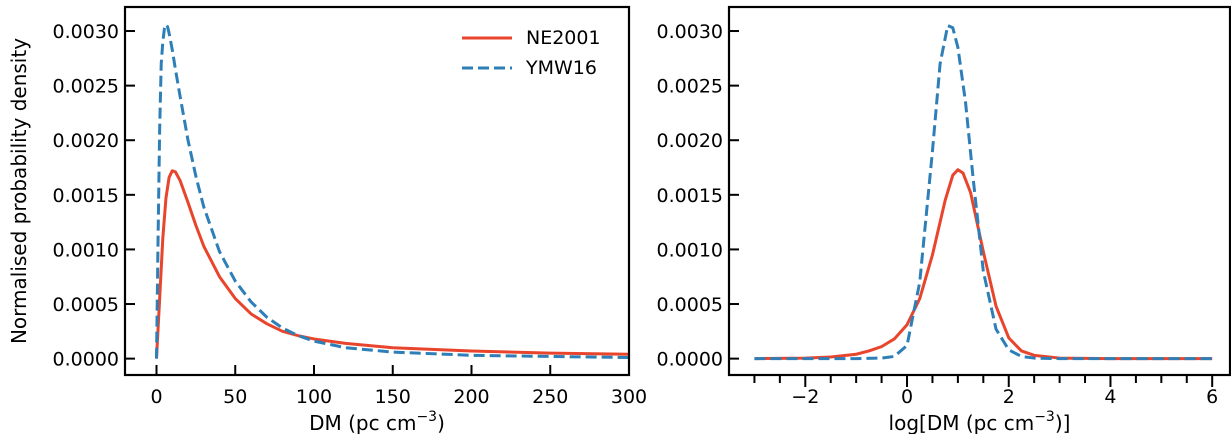 The height and width of the screenshot is (434, 1231). Describe the element at coordinates (235, 397) in the screenshot. I see `x-tick-label: 50` at that location.